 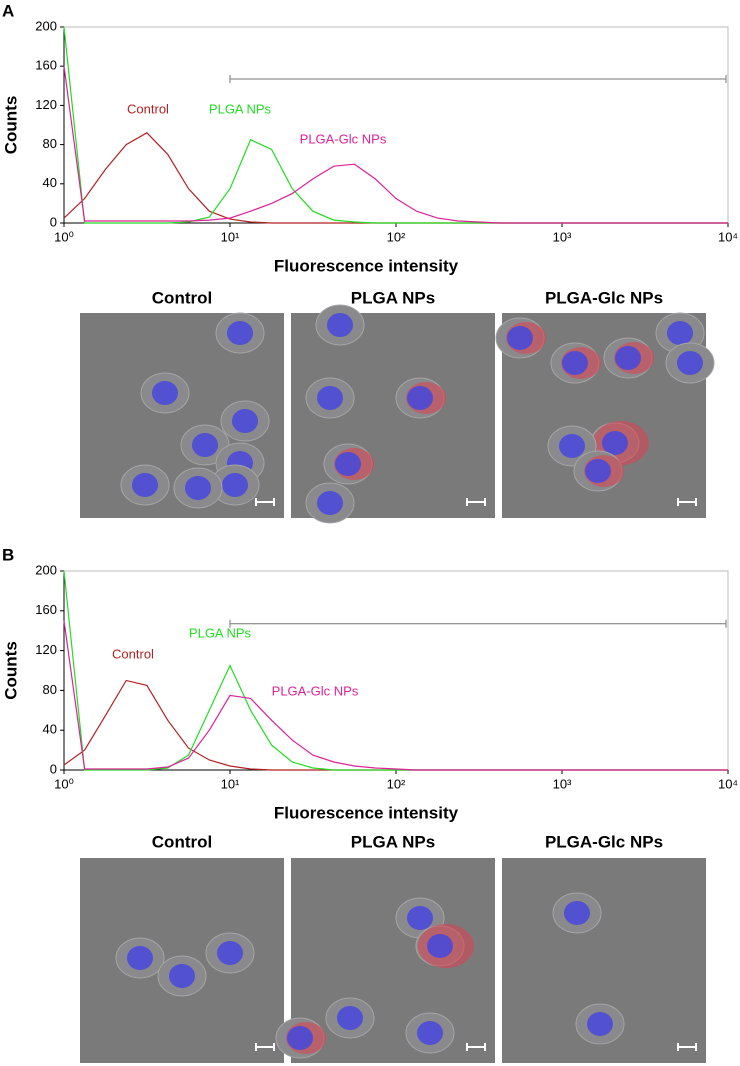 What do you see at coordinates (8, 10) in the screenshot?
I see `panel-label: A` at bounding box center [8, 10].